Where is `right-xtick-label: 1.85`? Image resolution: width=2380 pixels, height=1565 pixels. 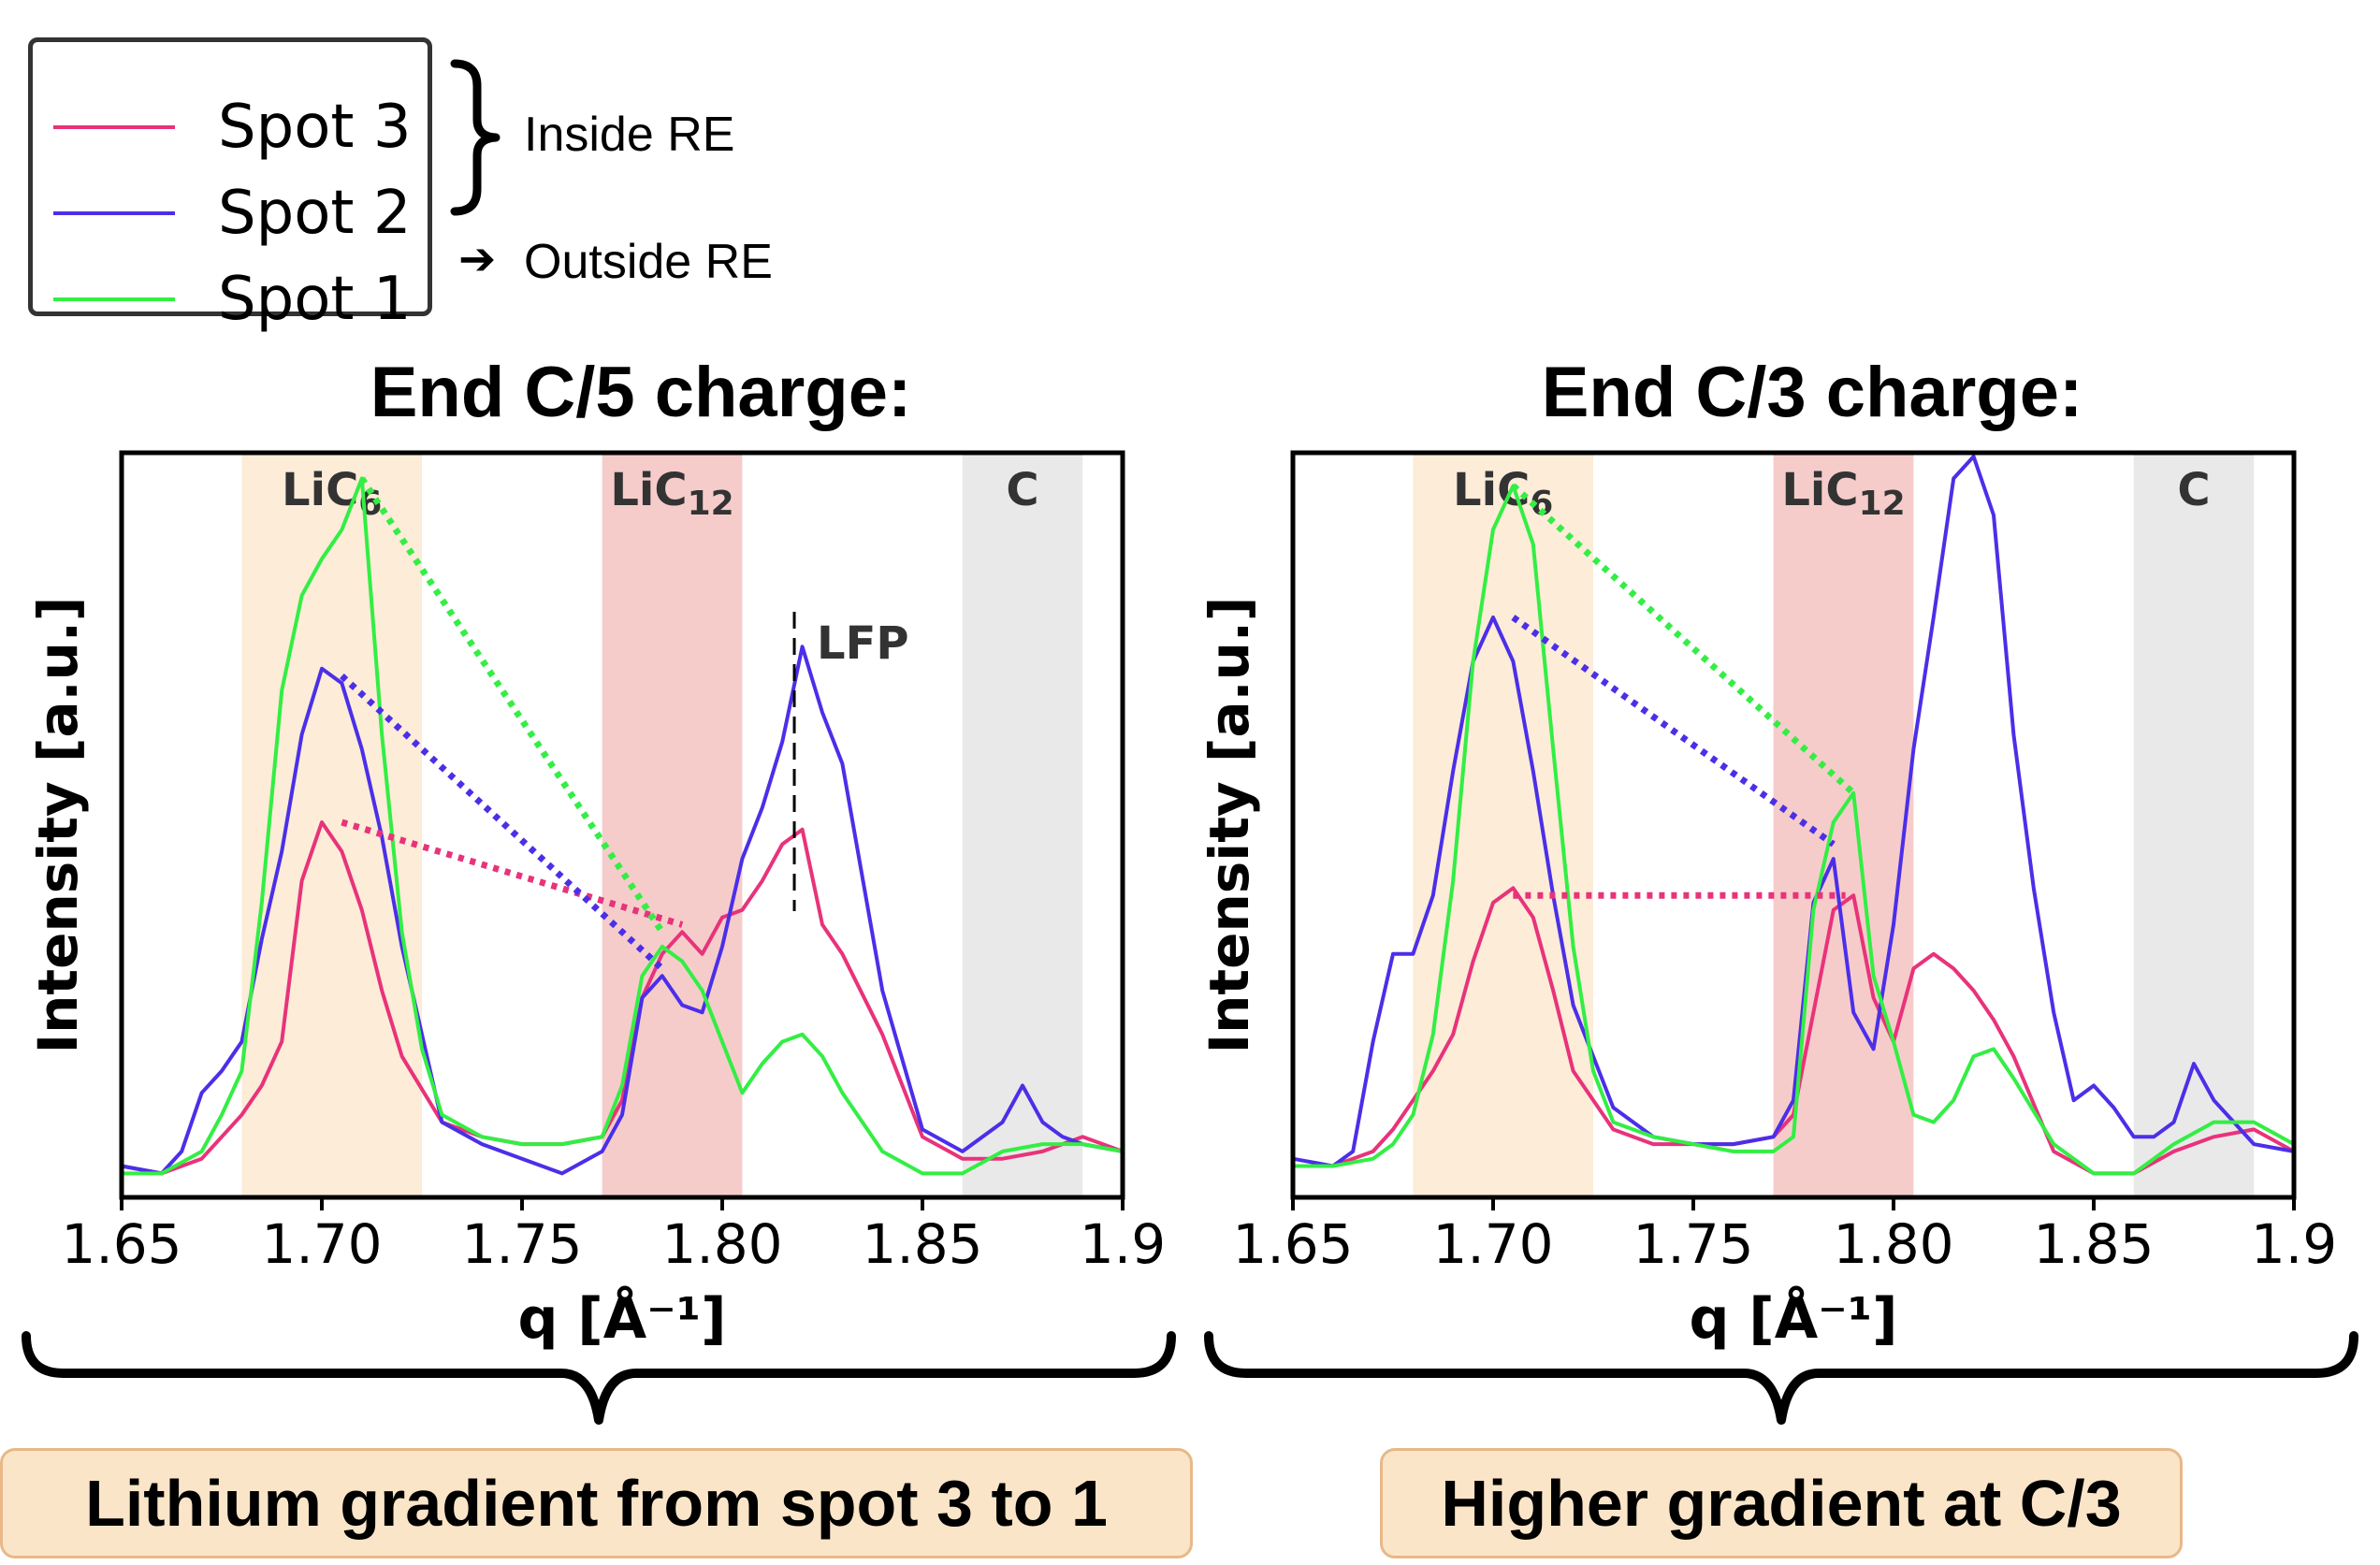 right-xtick-label: 1.85 is located at coordinates (2093, 1244).